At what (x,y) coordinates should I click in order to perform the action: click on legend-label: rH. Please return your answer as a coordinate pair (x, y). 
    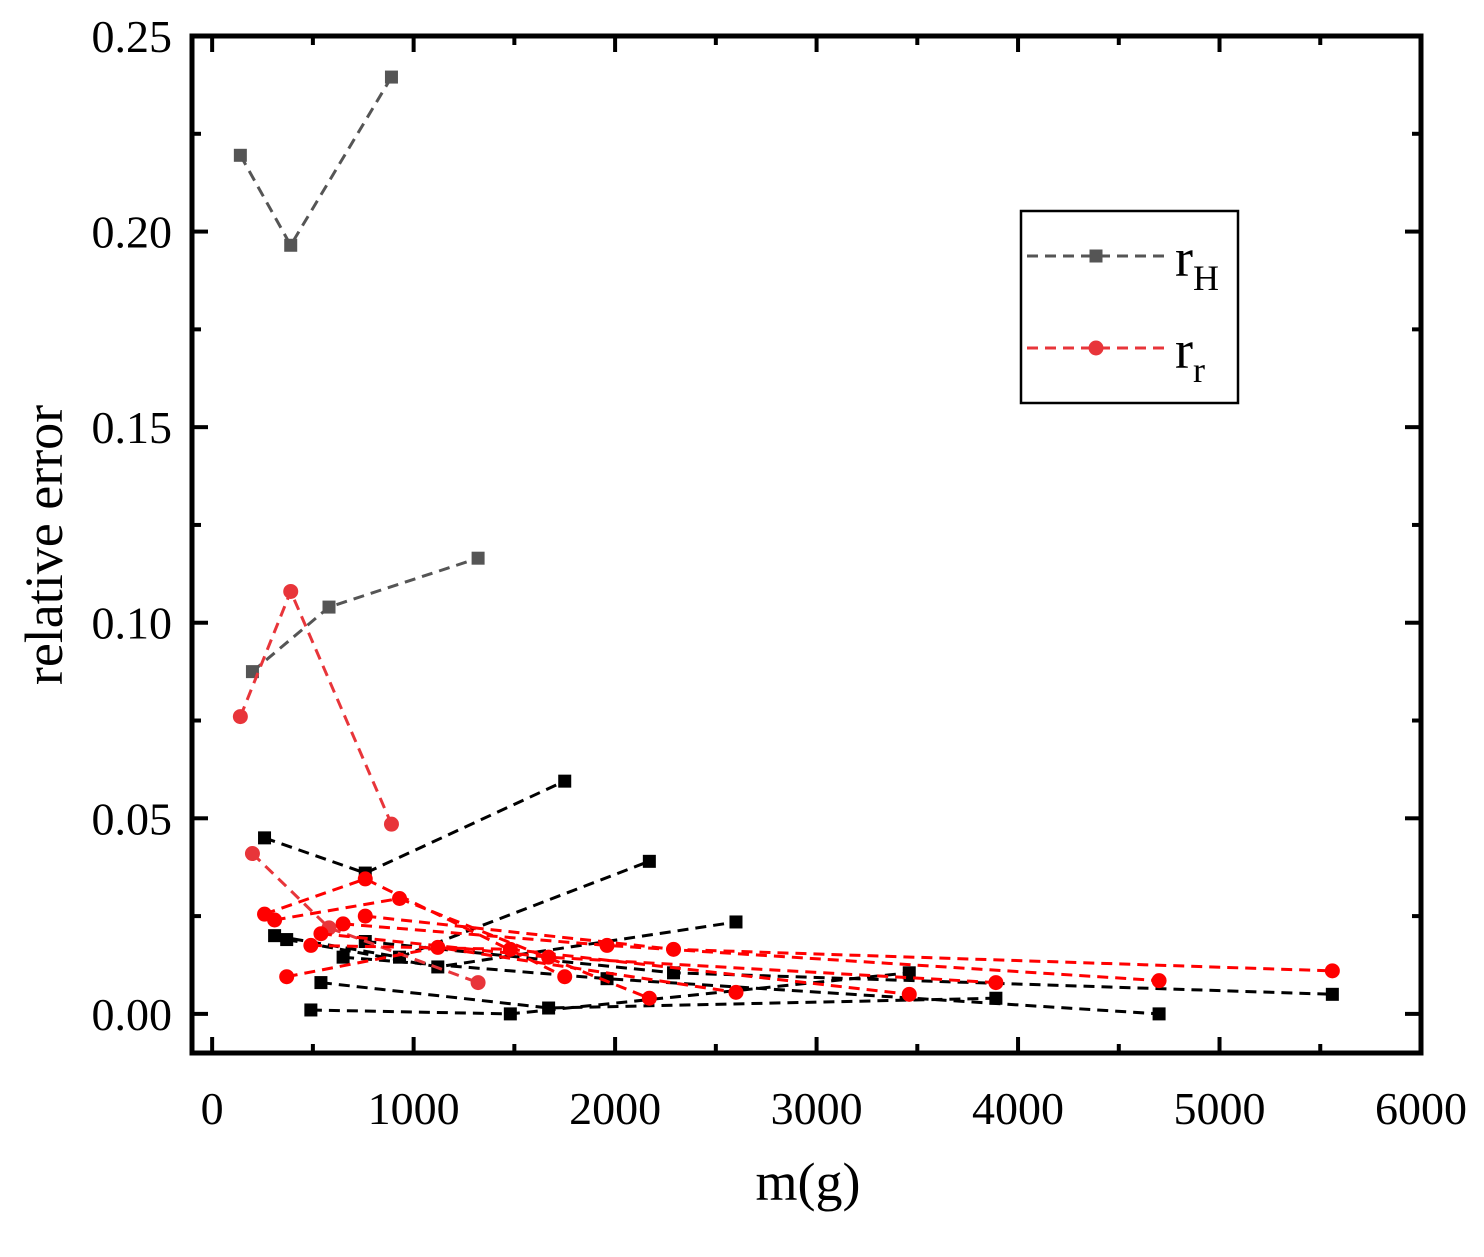
    Looking at the image, I should click on (1197, 263).